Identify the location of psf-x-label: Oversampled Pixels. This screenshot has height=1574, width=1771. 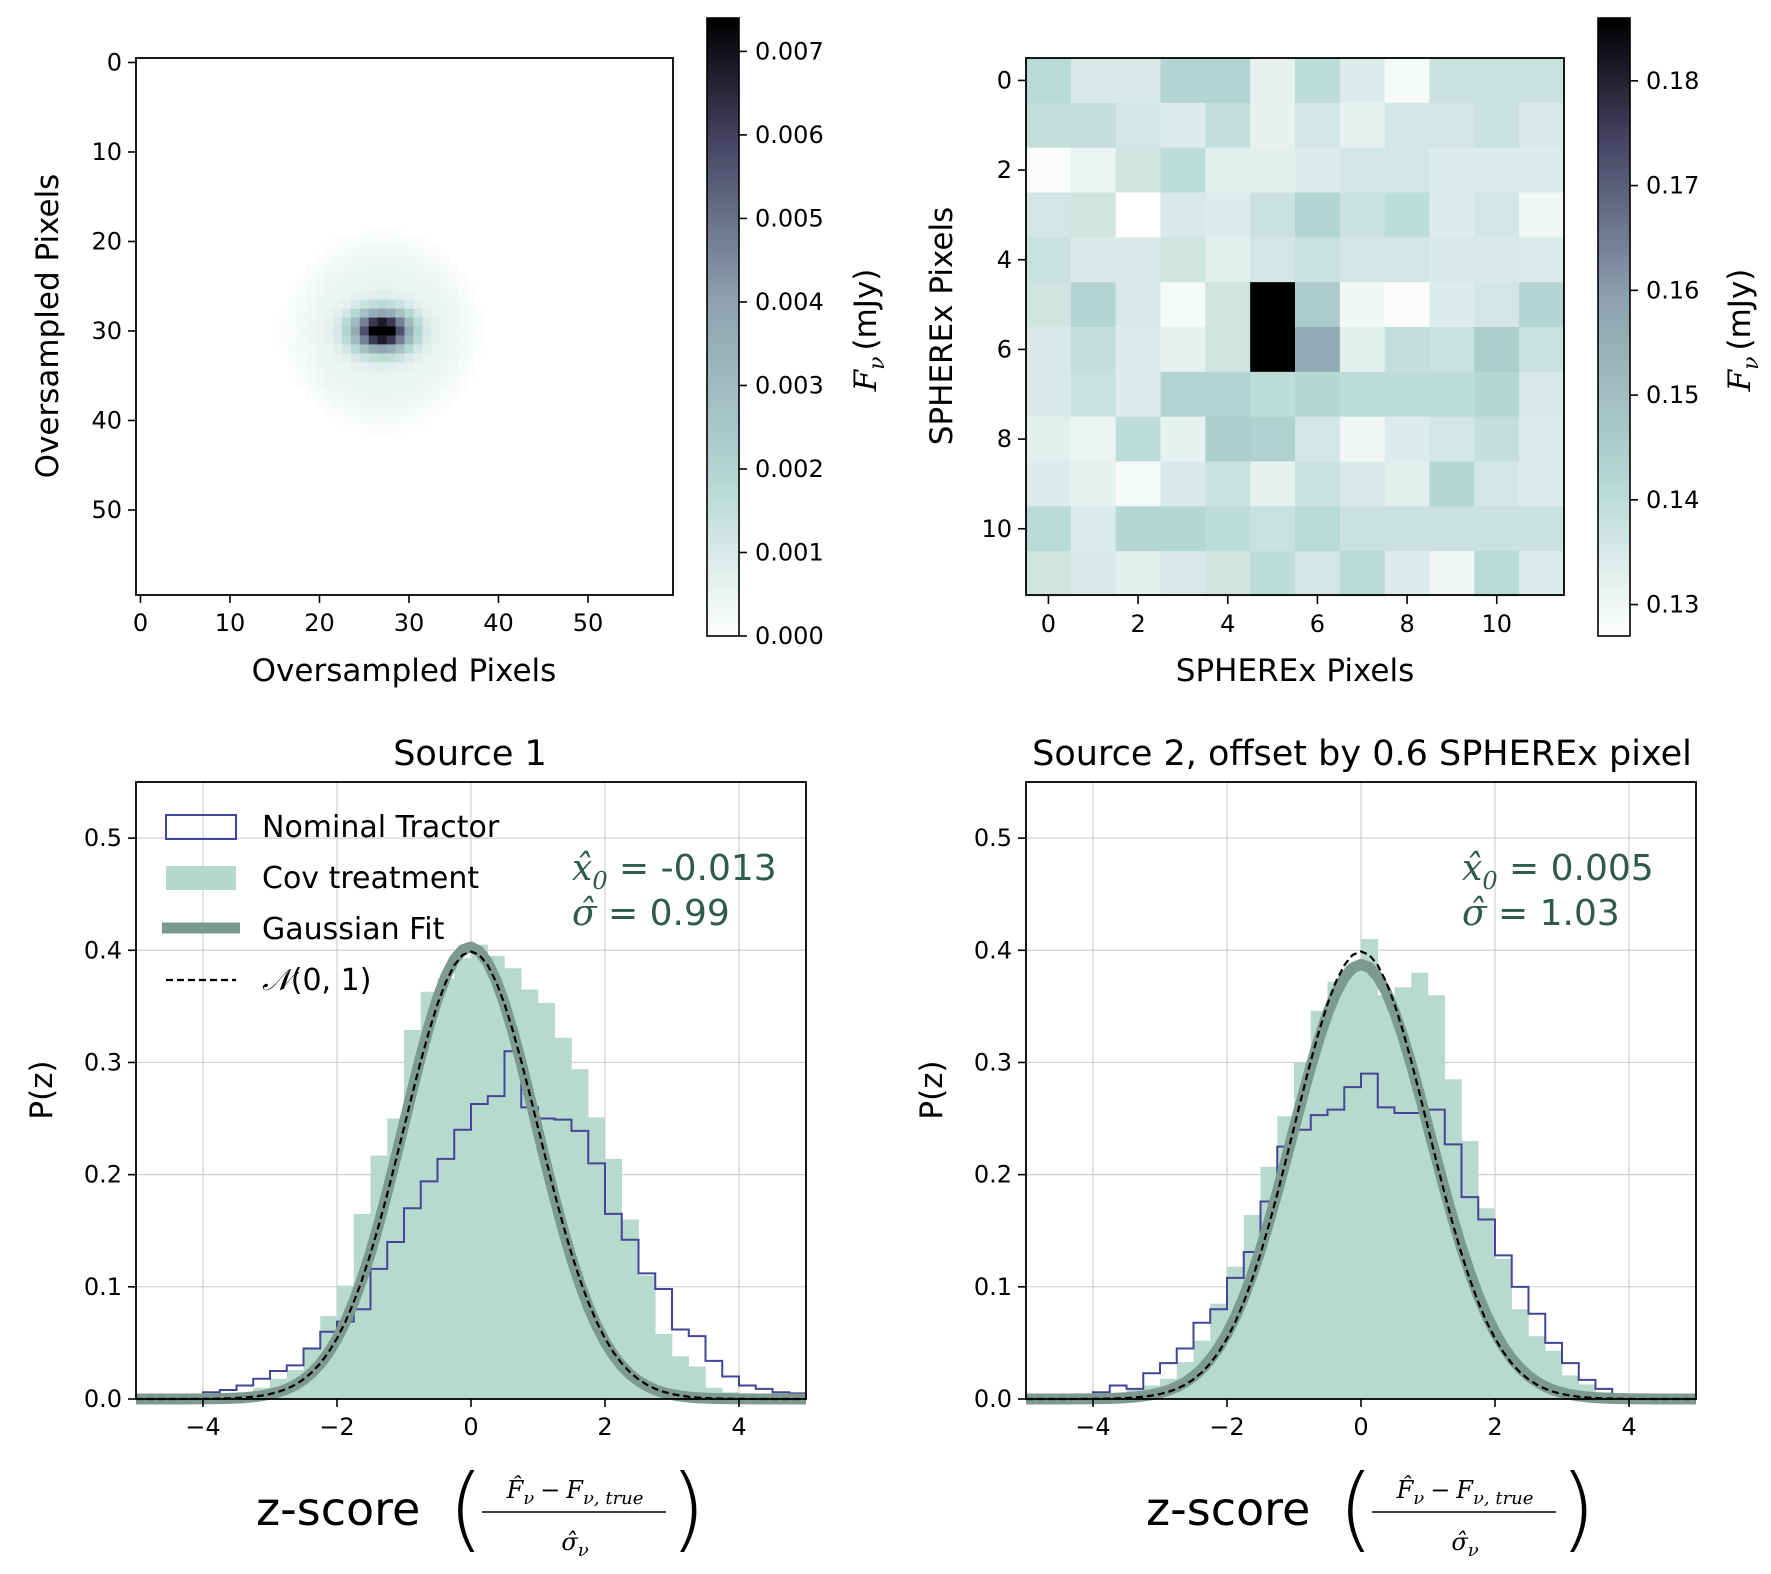
(404, 671).